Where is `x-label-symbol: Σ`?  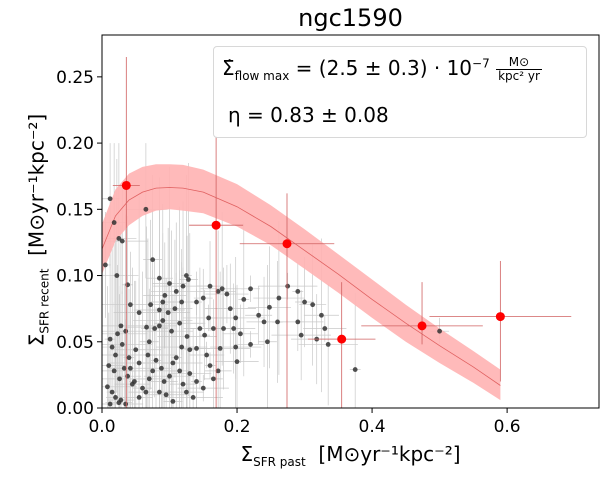
x-label-symbol: Σ is located at coordinates (247, 454).